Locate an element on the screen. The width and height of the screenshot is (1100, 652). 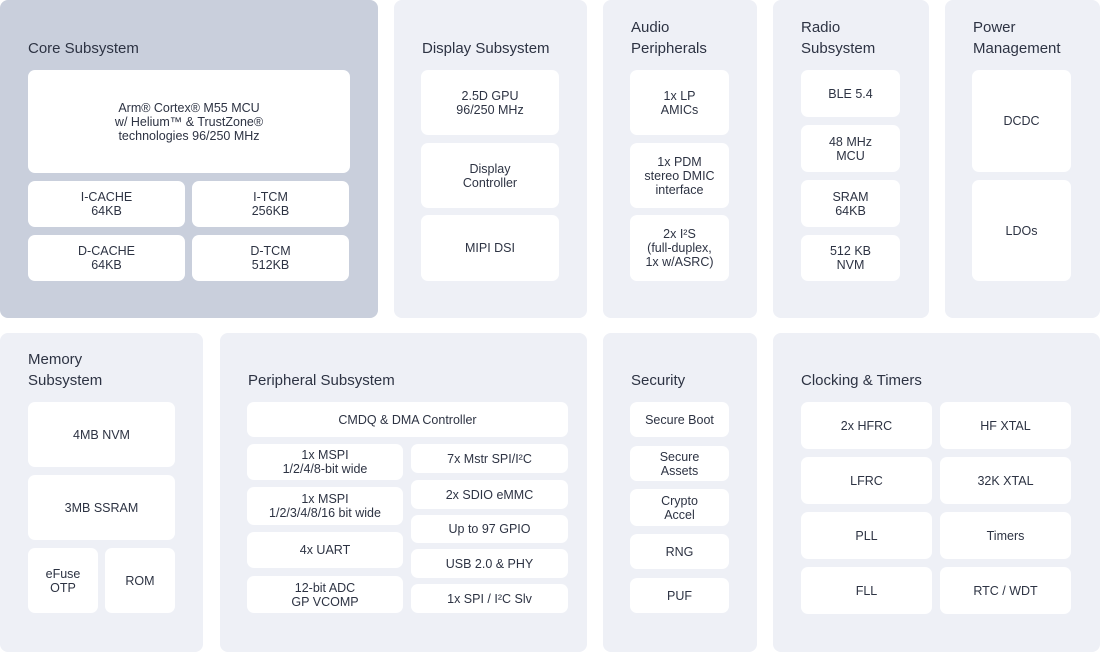
block-security: PUF is located at coordinates (679, 595).